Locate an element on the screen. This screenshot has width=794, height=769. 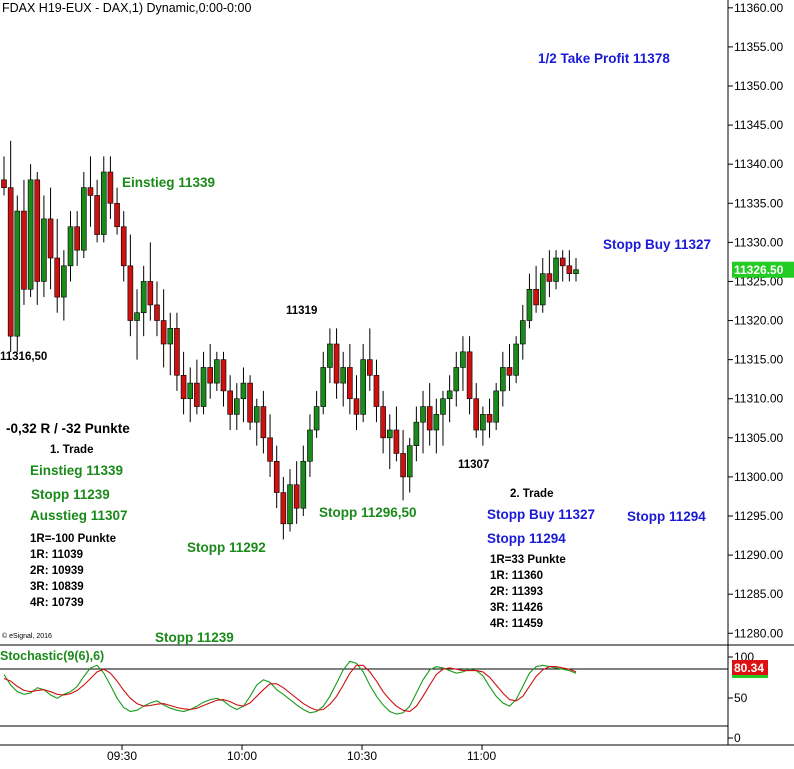
time-tick-label: 11:00 is located at coordinates (481, 756).